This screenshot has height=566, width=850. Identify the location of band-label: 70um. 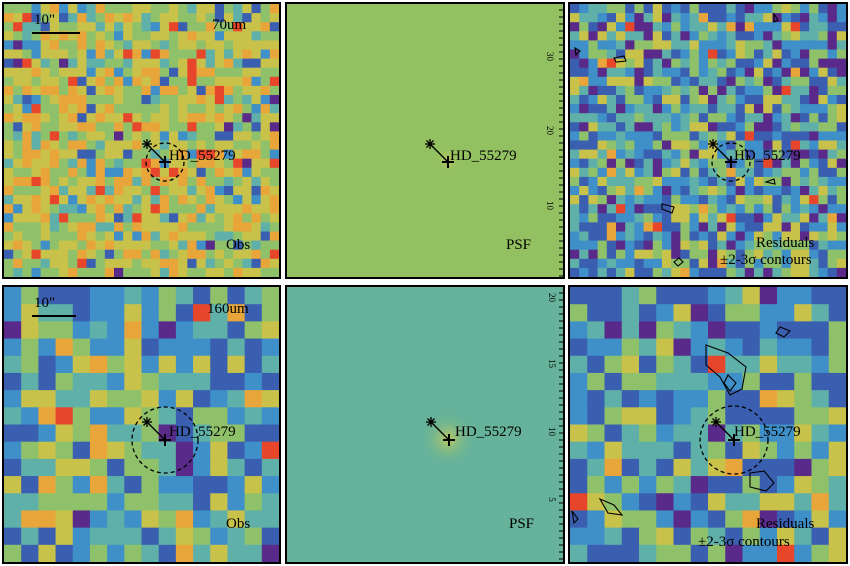
(229, 25).